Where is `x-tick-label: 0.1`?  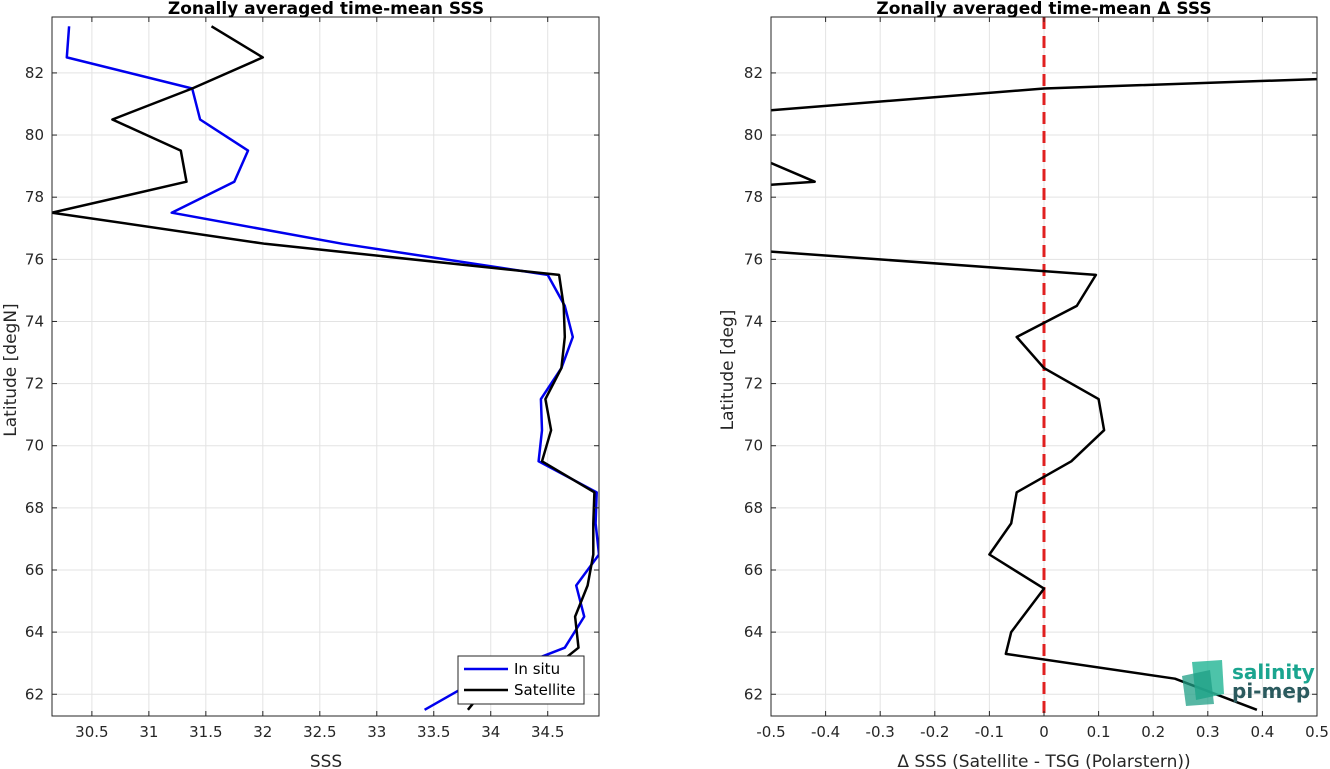 x-tick-label: 0.1 is located at coordinates (1099, 732).